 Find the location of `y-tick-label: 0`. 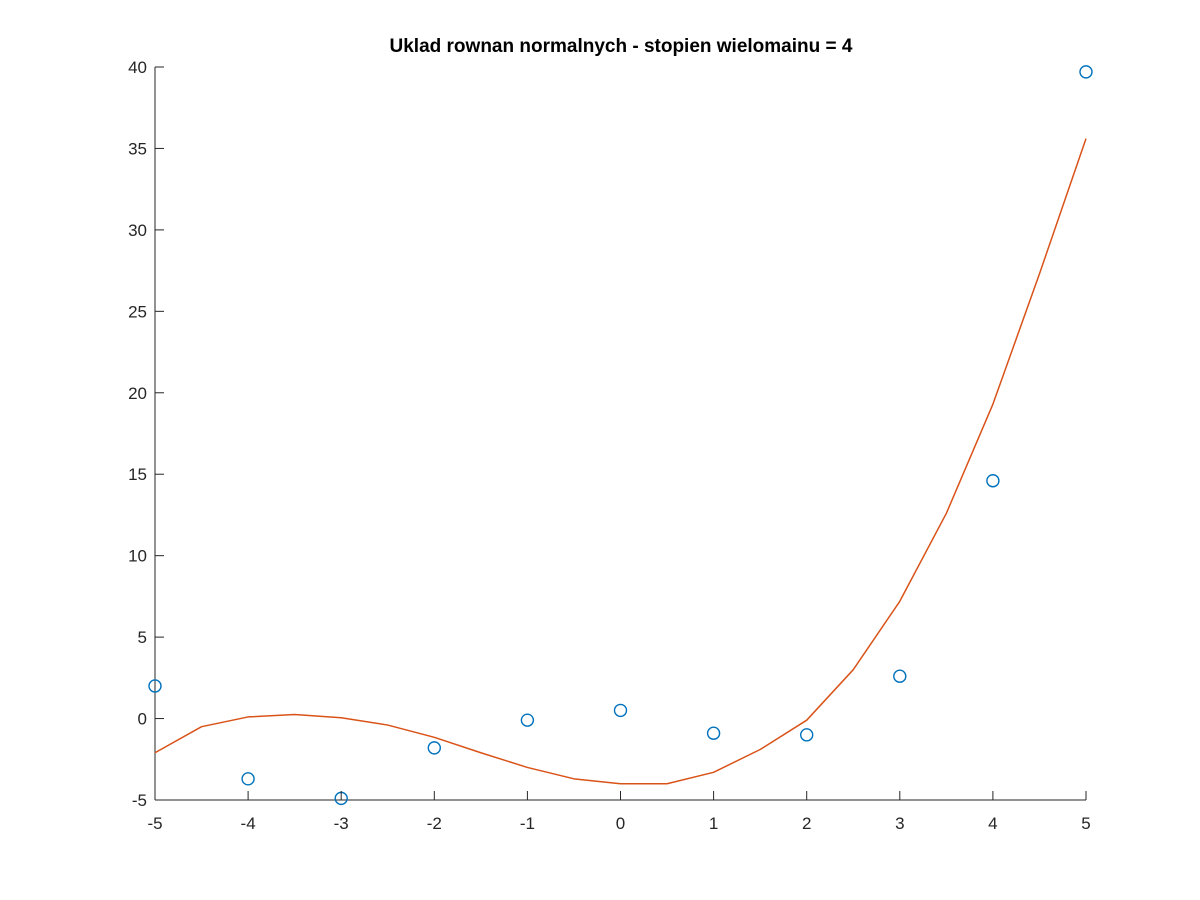

y-tick-label: 0 is located at coordinates (142, 719).